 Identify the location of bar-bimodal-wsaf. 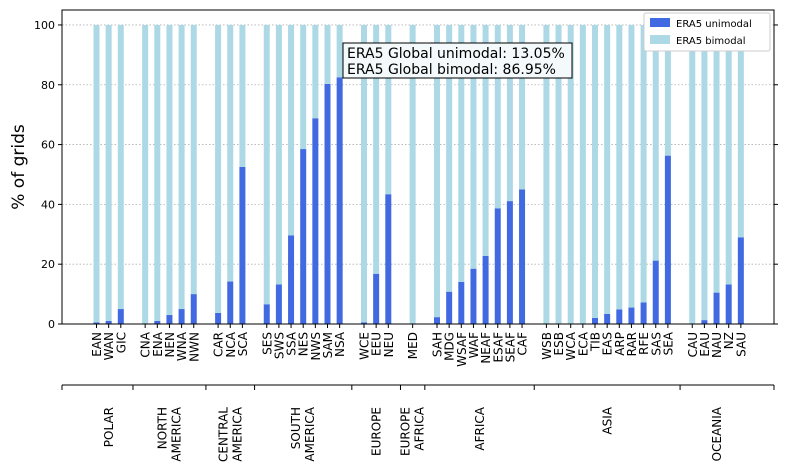
(461, 153).